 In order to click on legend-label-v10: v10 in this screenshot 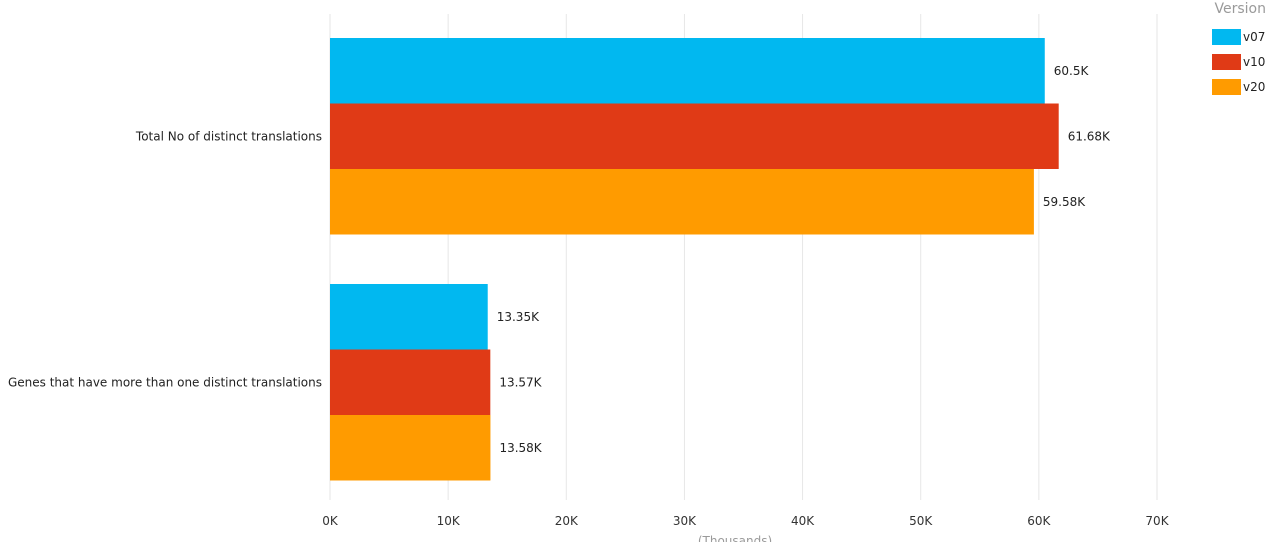, I will do `click(1254, 62)`.